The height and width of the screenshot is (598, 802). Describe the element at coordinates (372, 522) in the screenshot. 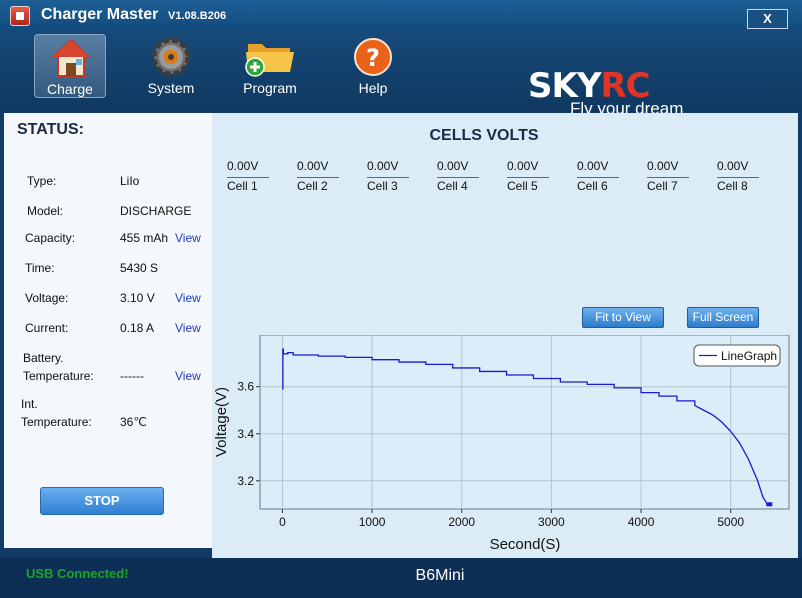

I see `x-tick-label: 1000` at that location.